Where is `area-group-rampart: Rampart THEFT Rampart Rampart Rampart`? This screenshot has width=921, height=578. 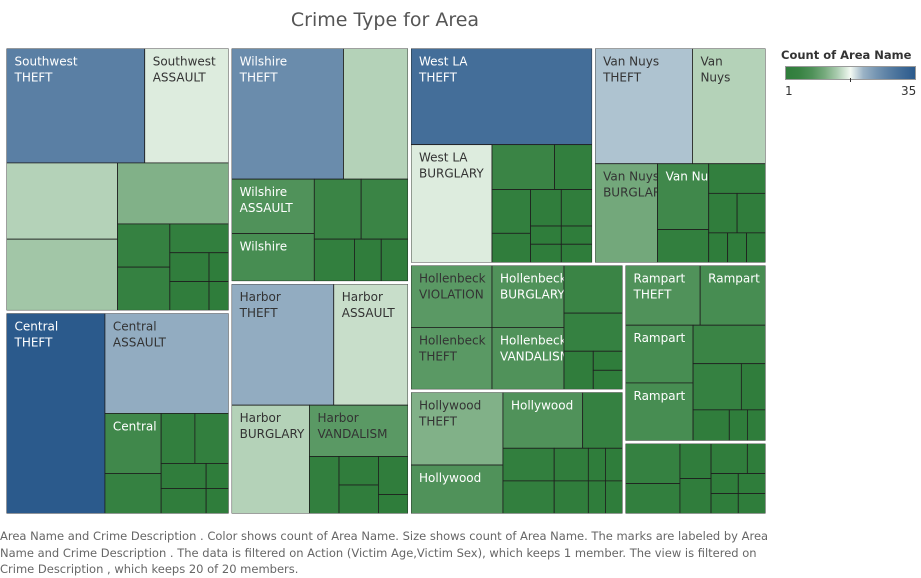 area-group-rampart: Rampart THEFT Rampart Rampart Rampart is located at coordinates (695, 353).